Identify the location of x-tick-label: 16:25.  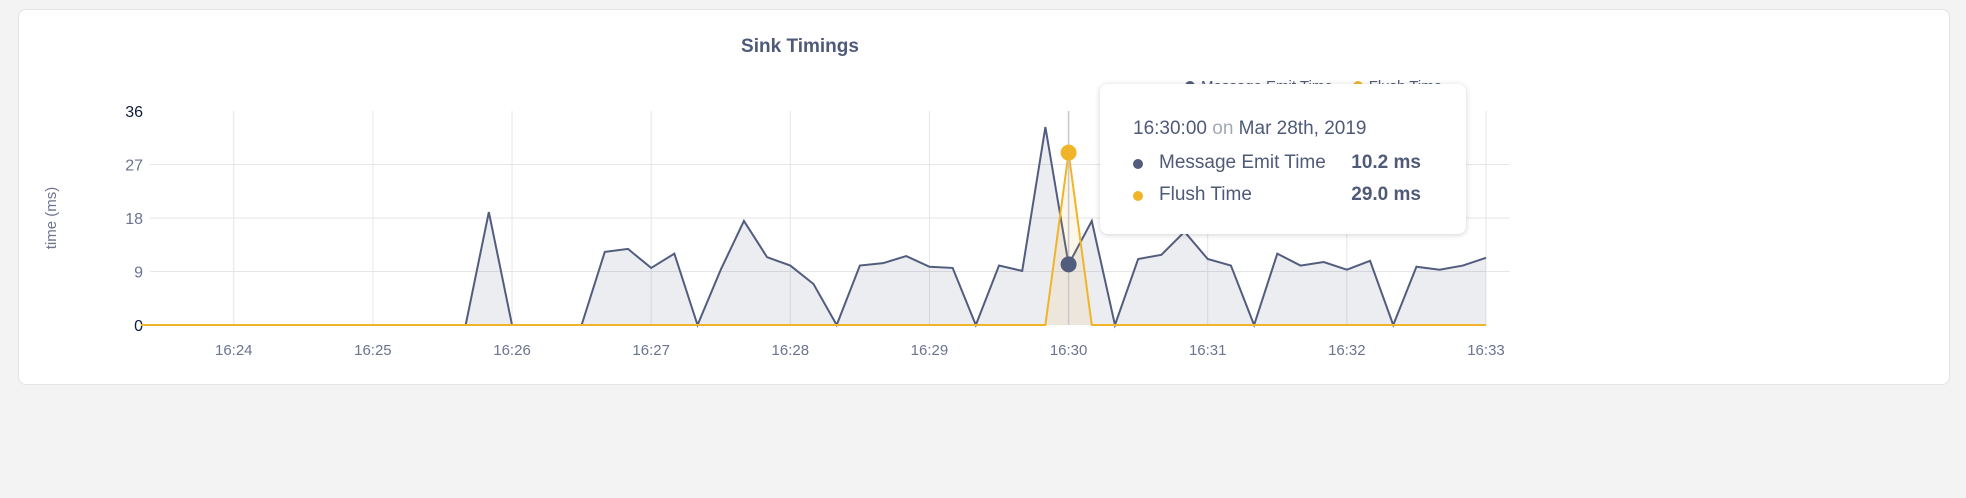
(373, 350).